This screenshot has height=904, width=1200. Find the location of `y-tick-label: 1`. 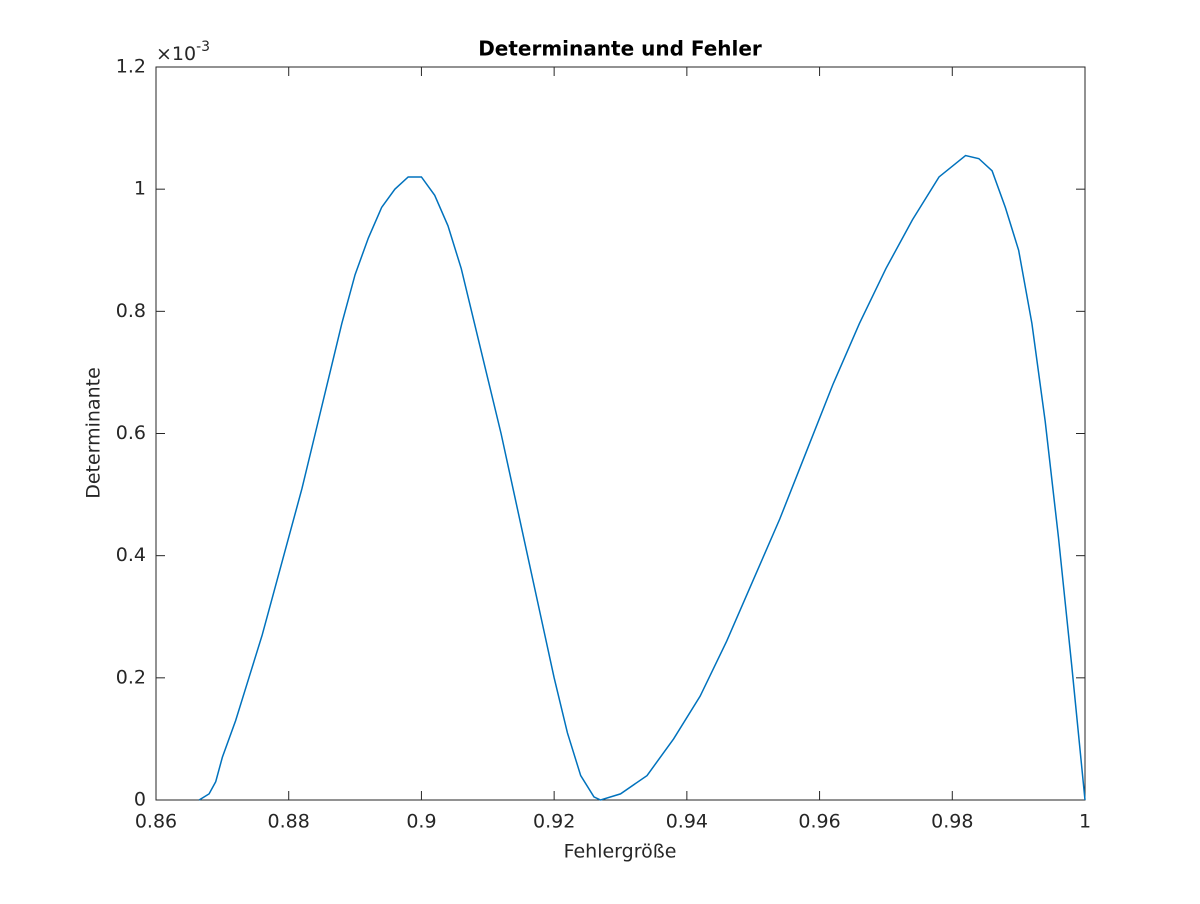

y-tick-label: 1 is located at coordinates (140, 189).